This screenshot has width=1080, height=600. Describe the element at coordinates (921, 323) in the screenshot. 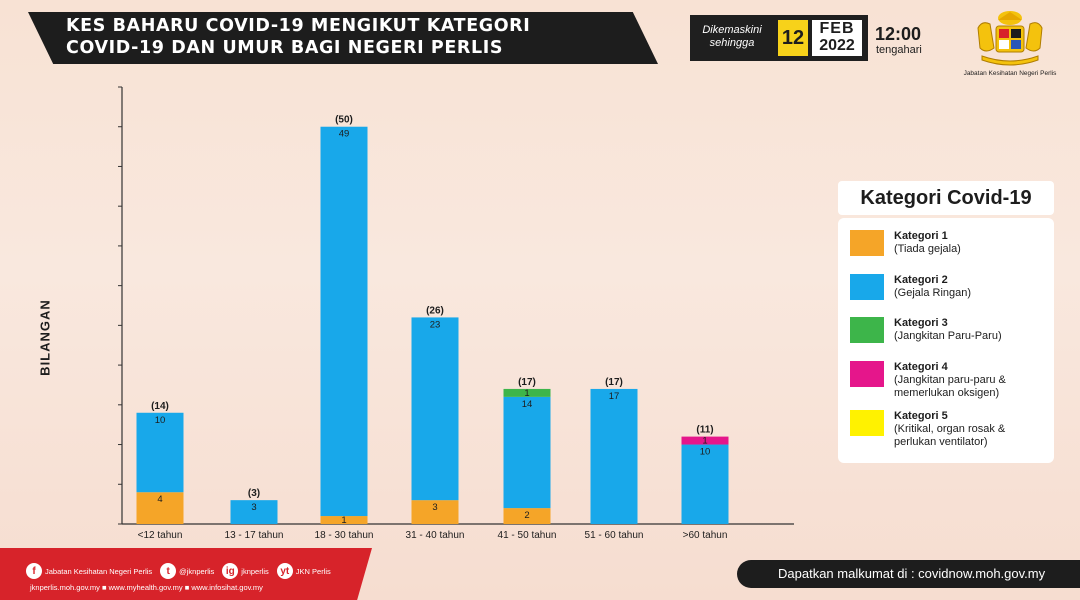

I see `legend-name: Kategori 3` at that location.